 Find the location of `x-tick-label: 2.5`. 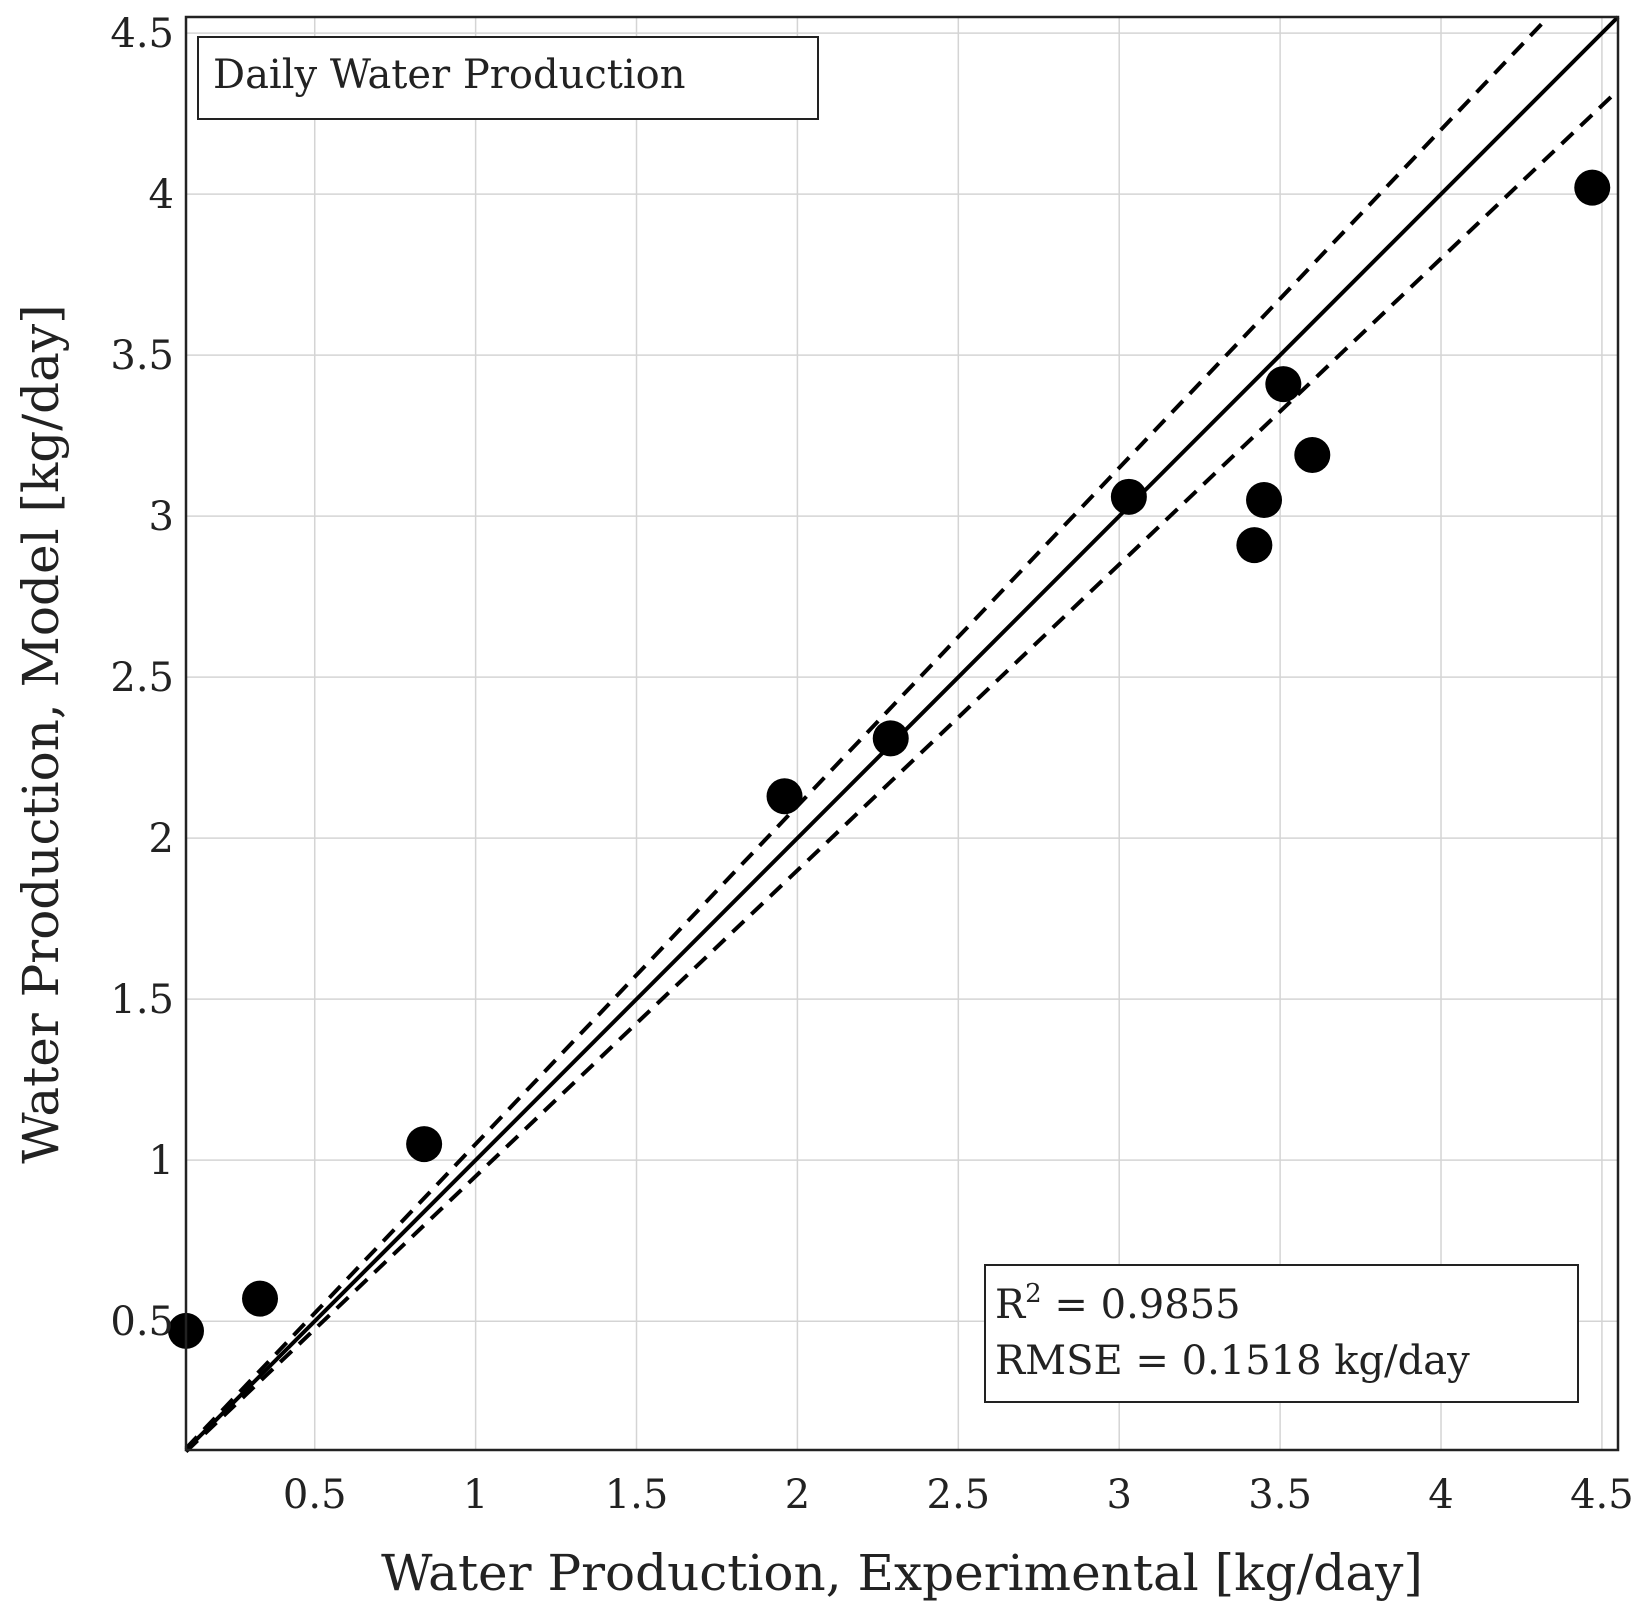

x-tick-label: 2.5 is located at coordinates (959, 1495).